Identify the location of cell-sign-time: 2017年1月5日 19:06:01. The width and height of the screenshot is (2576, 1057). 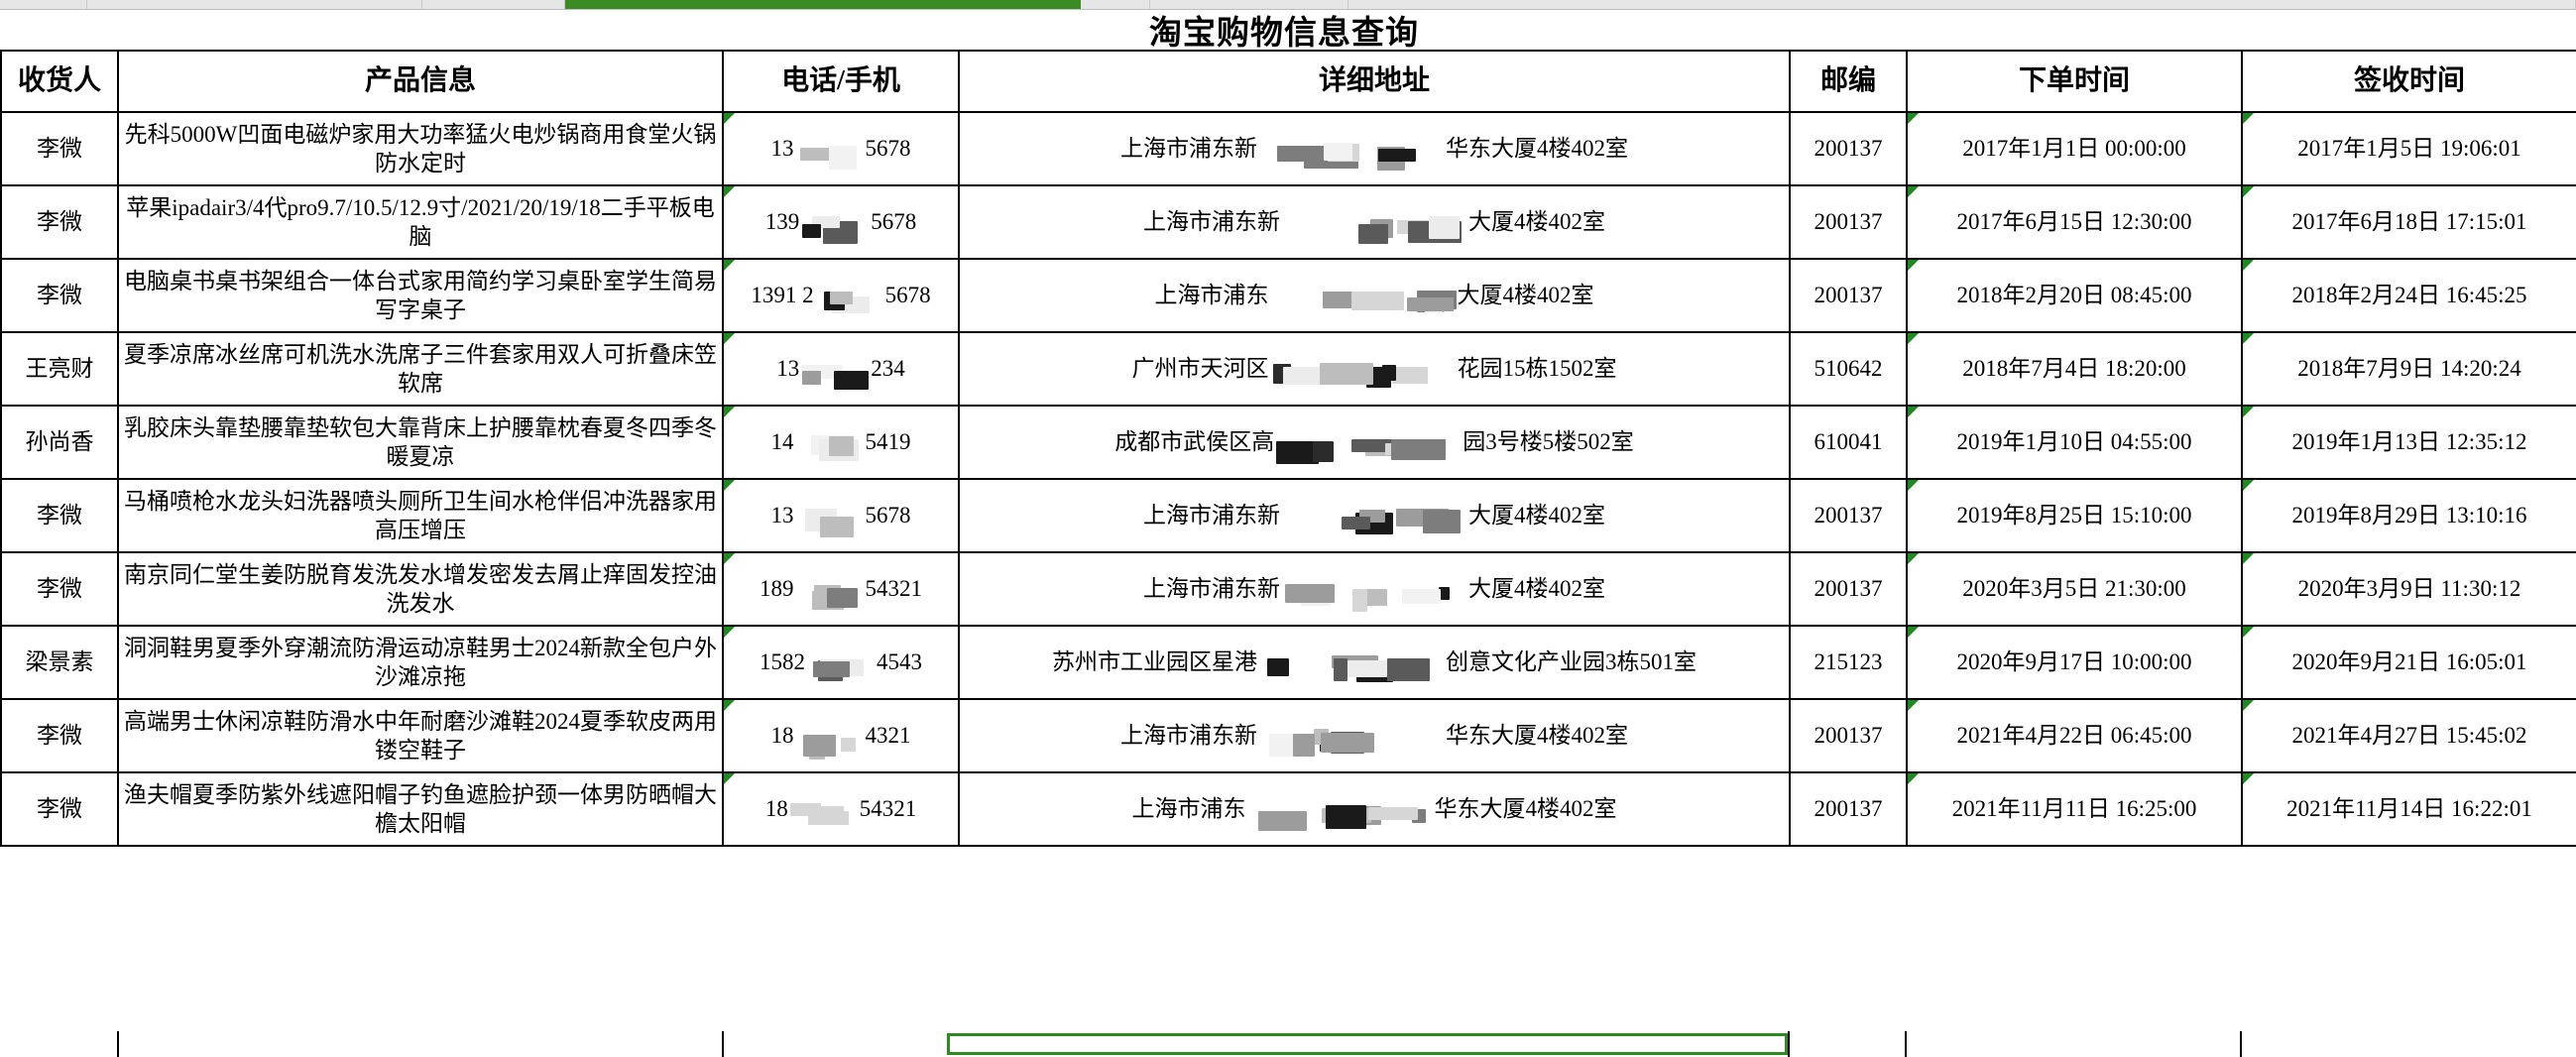
(2408, 148).